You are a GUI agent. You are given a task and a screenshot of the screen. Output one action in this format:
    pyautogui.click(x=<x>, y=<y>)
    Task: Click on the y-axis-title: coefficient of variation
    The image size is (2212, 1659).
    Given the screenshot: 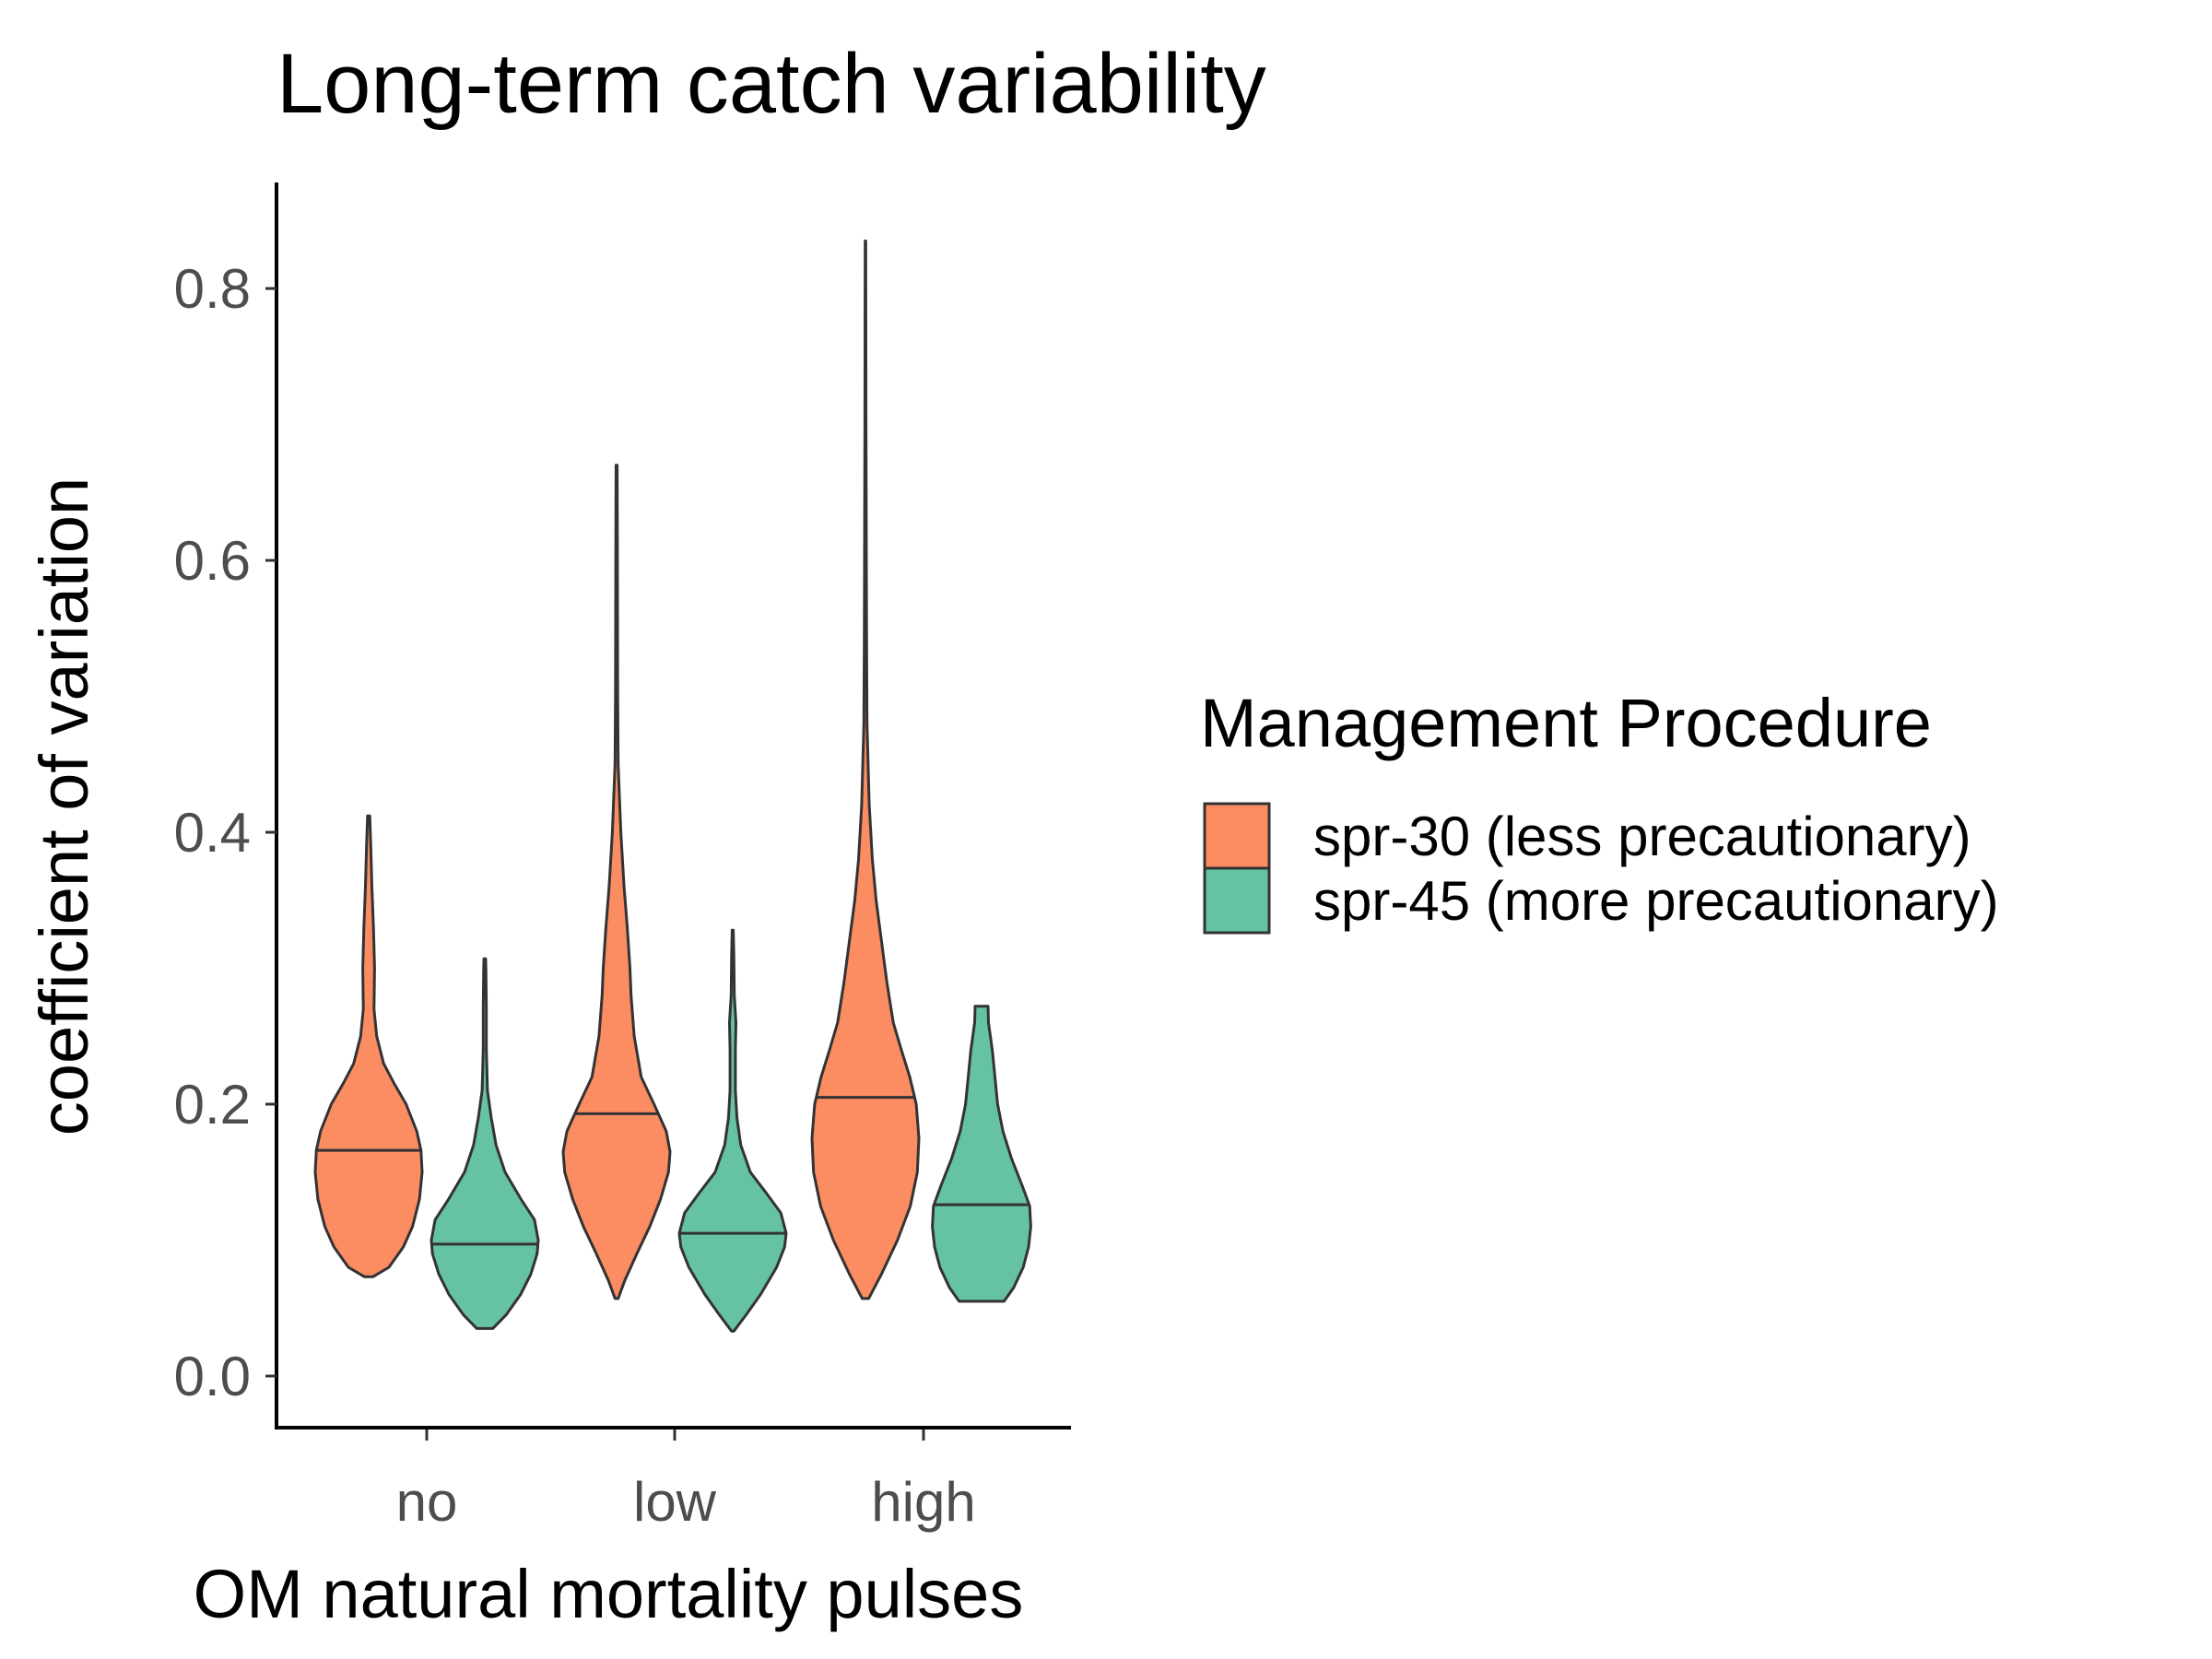 What is the action you would take?
    pyautogui.click(x=64, y=806)
    